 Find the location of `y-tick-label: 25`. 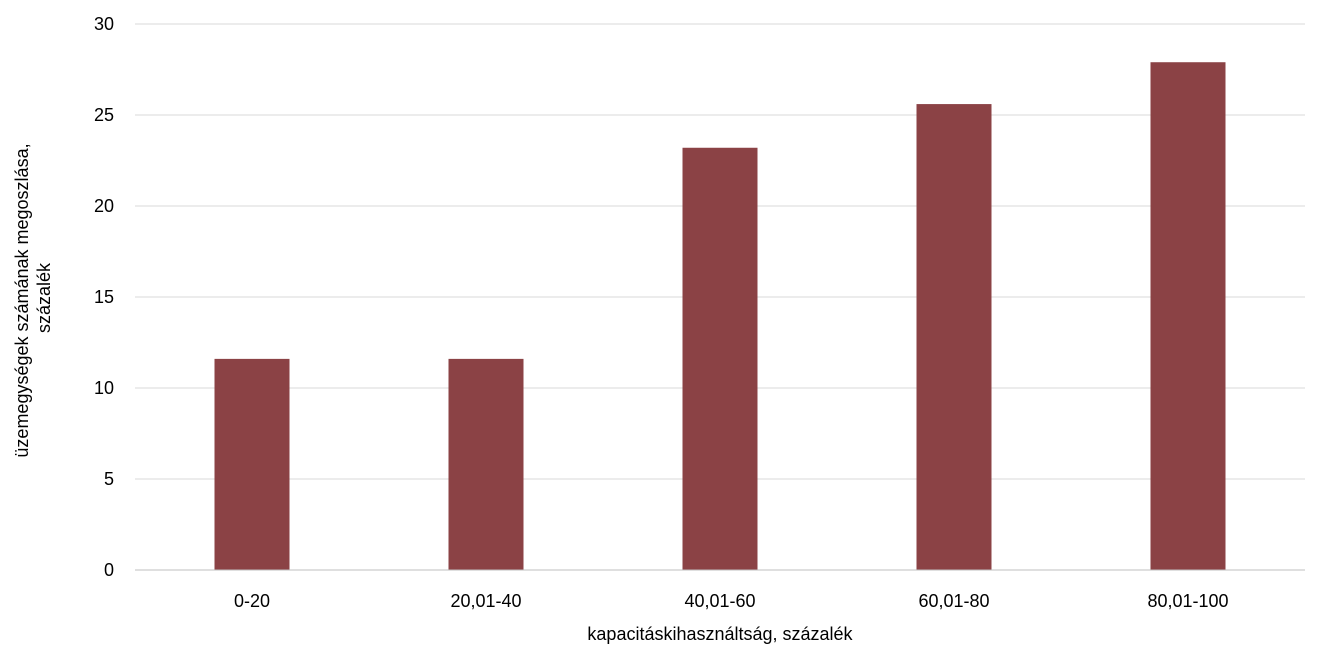

y-tick-label: 25 is located at coordinates (104, 115).